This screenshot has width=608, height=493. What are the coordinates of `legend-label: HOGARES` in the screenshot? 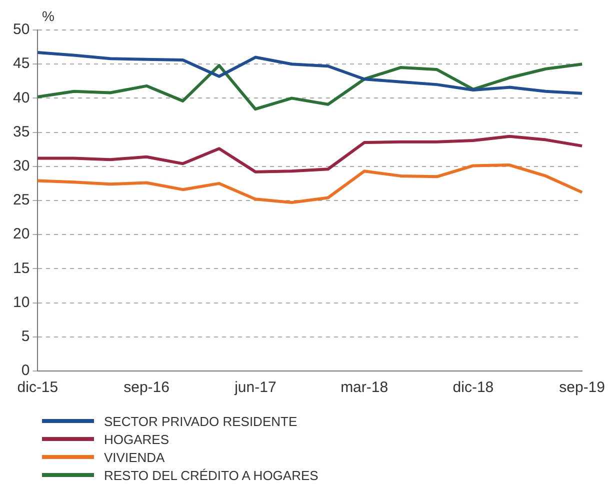 It's located at (137, 439).